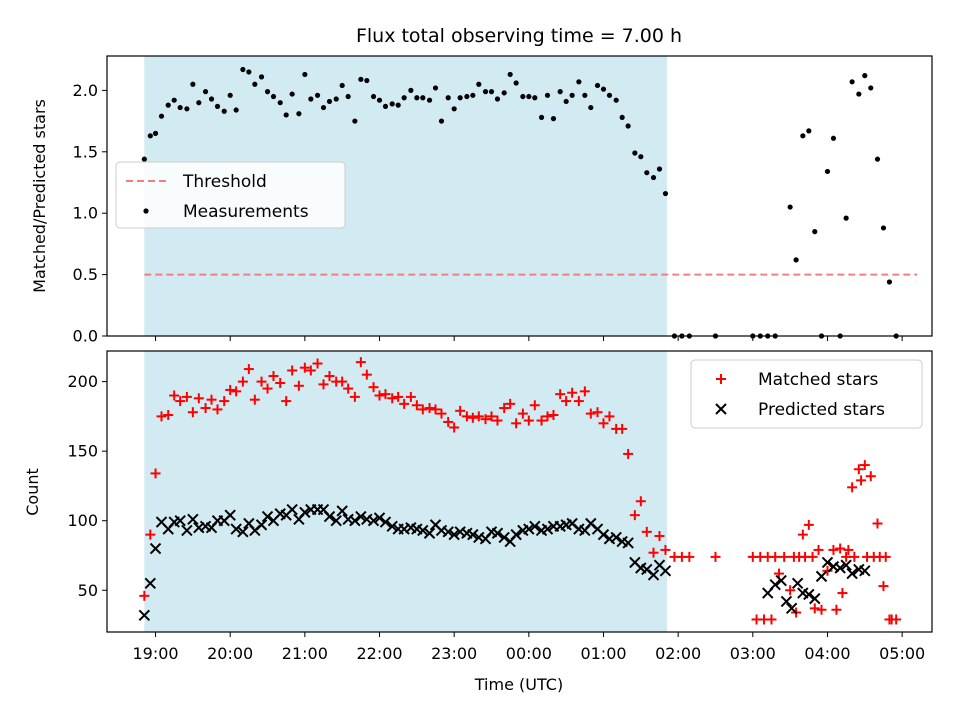 Image resolution: width=960 pixels, height=720 pixels. What do you see at coordinates (753, 653) in the screenshot?
I see `x-tick-label: 03:00` at bounding box center [753, 653].